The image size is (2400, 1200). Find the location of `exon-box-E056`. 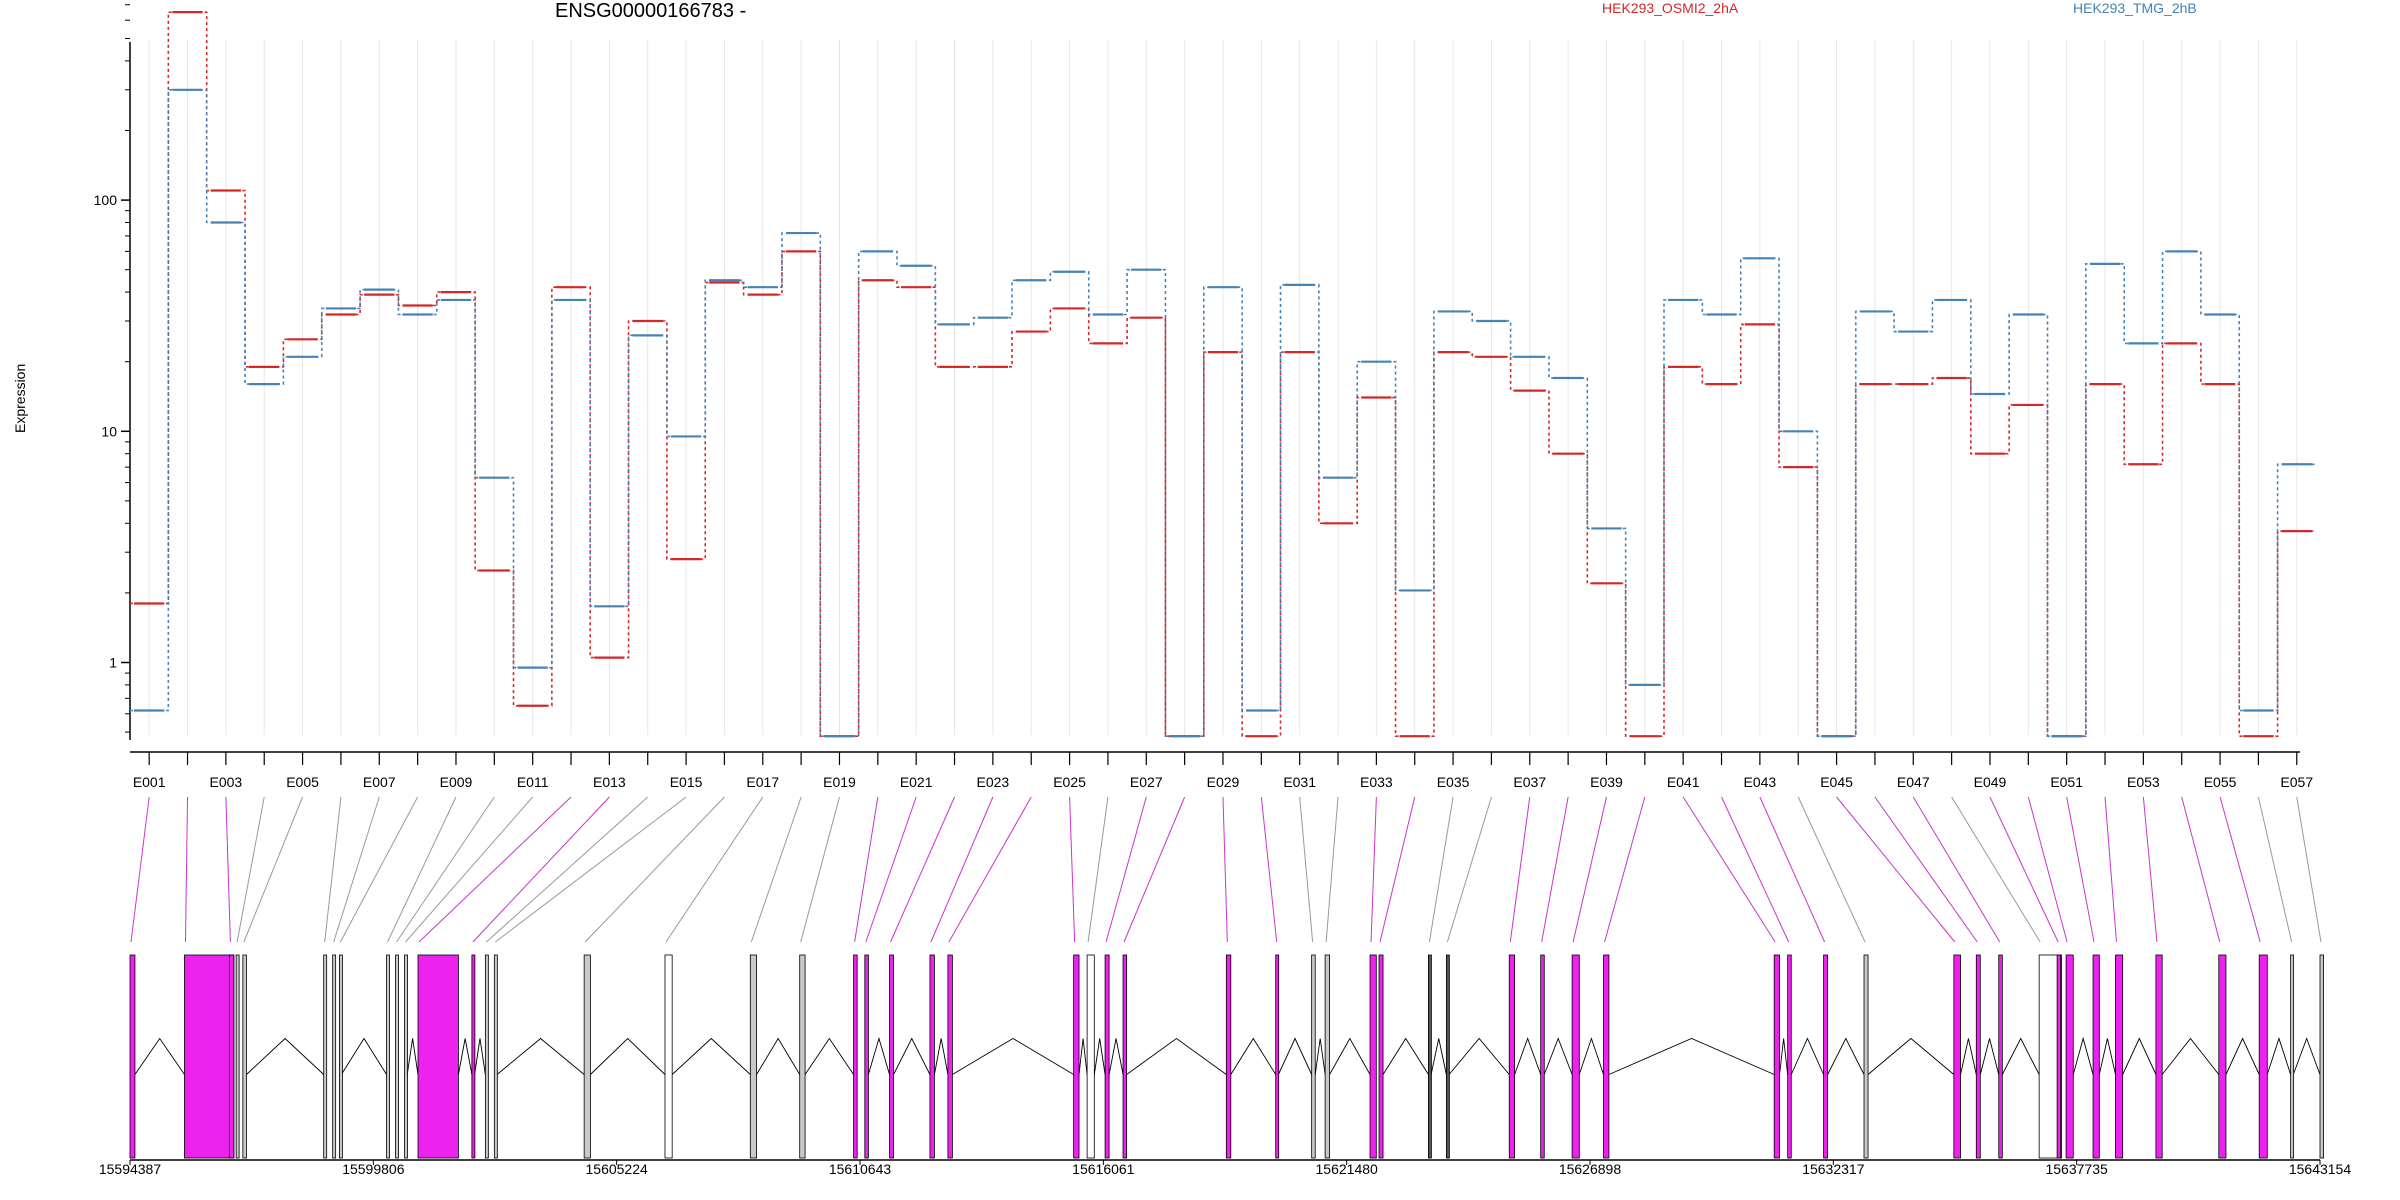

exon-box-E056 is located at coordinates (2292, 1056).